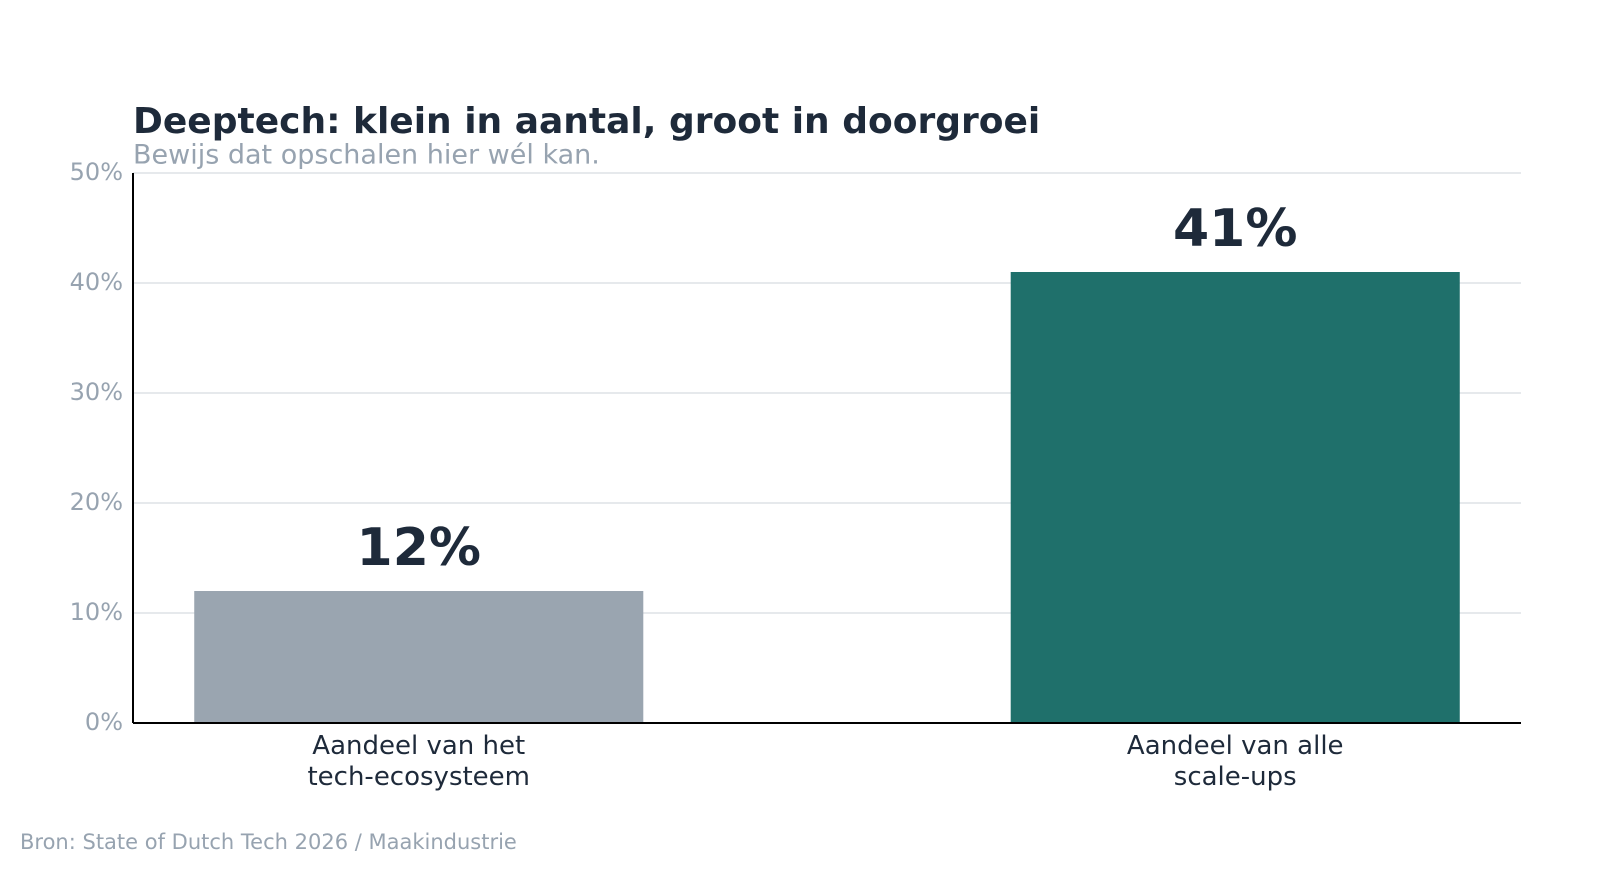 This screenshot has width=1600, height=880. I want to click on y-tick-label: 0%, so click(104, 722).